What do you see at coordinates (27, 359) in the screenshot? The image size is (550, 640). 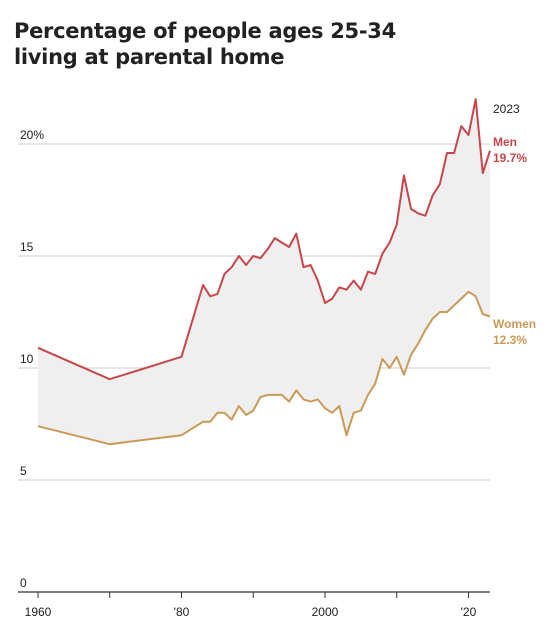 I see `y-tick-label: 10` at bounding box center [27, 359].